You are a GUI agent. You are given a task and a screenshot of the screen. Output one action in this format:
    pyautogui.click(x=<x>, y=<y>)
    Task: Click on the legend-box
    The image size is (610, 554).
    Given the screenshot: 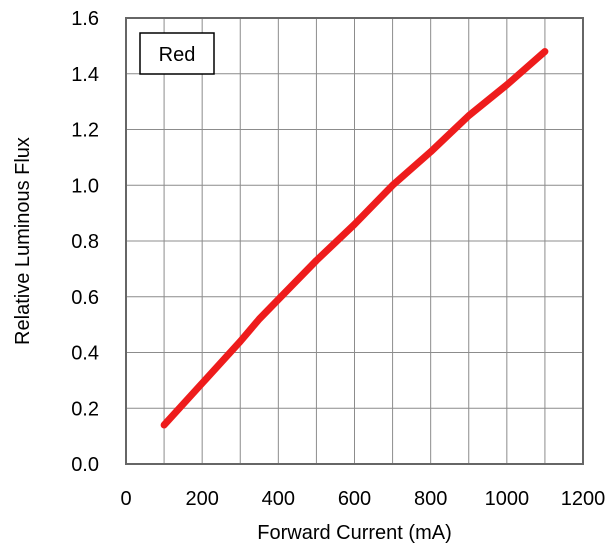 What is the action you would take?
    pyautogui.click(x=177, y=53)
    